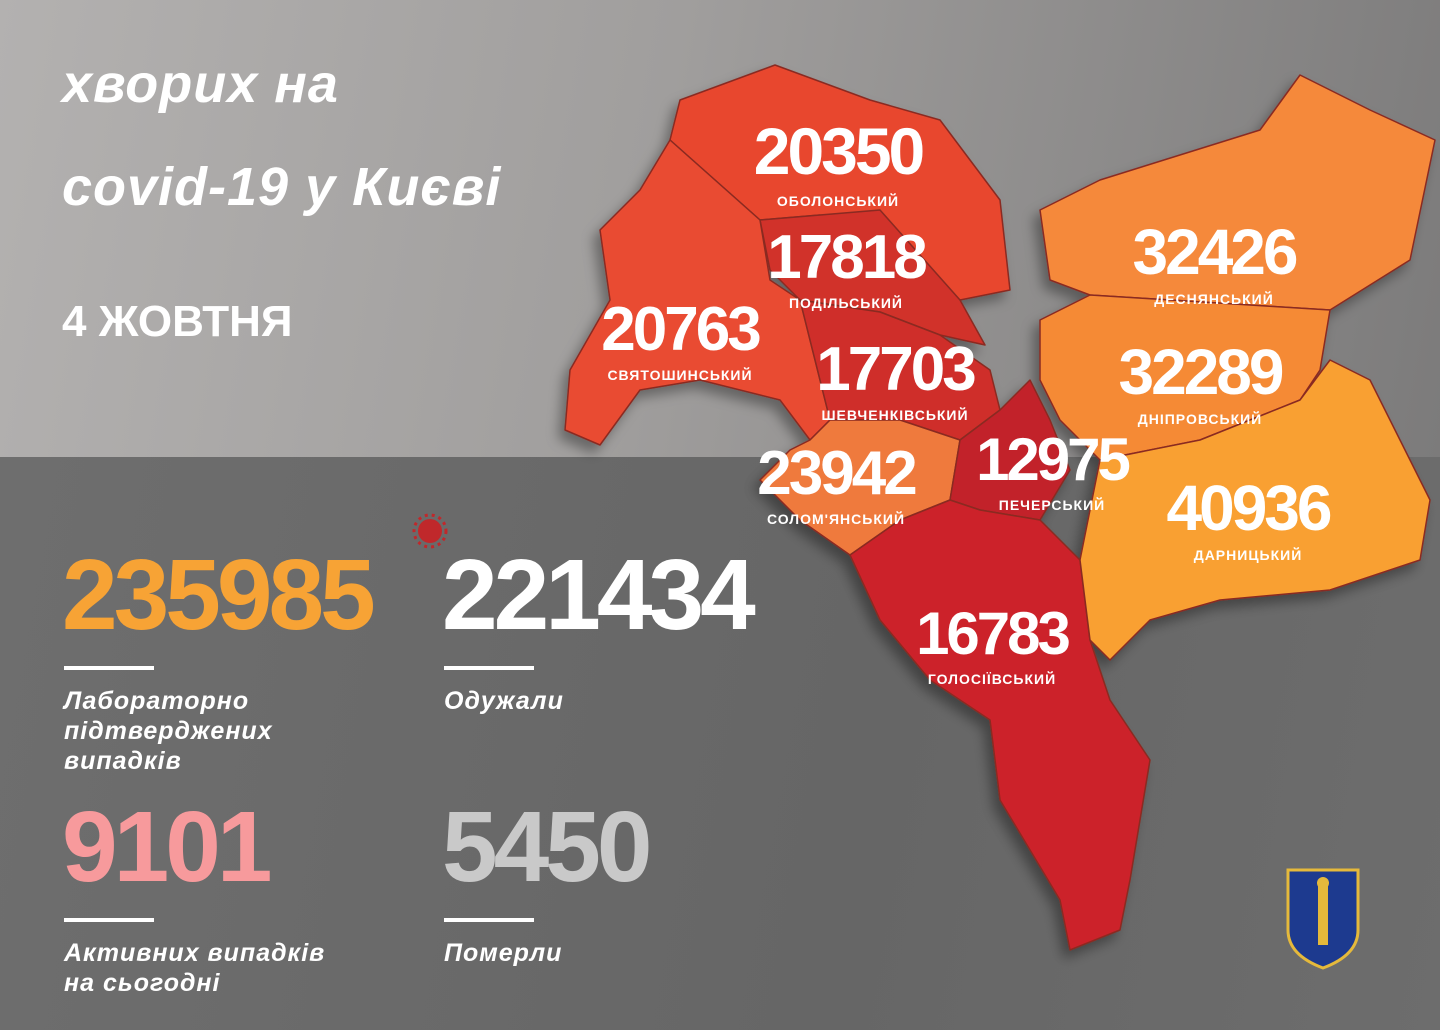 The width and height of the screenshot is (1440, 1030). What do you see at coordinates (200, 84) in the screenshot?
I see `title-line-1: хворих на` at bounding box center [200, 84].